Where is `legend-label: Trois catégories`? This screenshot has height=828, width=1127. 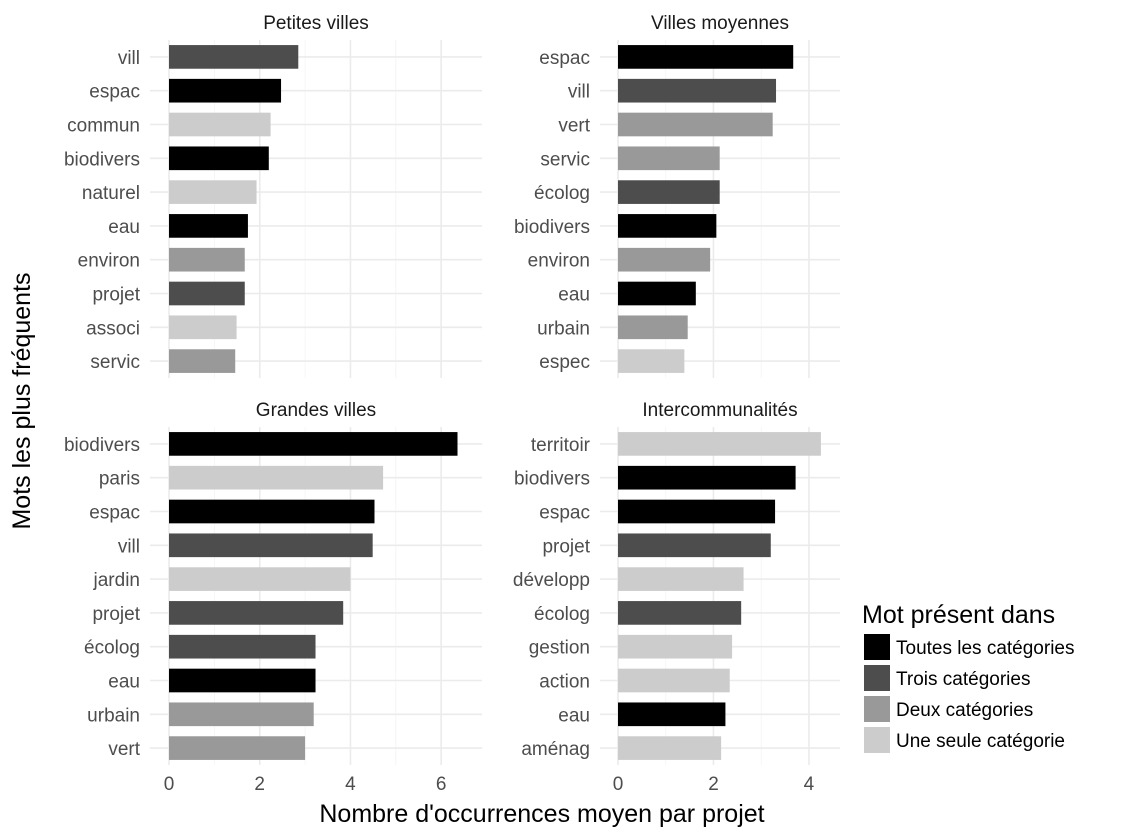 legend-label: Trois catégories is located at coordinates (963, 679).